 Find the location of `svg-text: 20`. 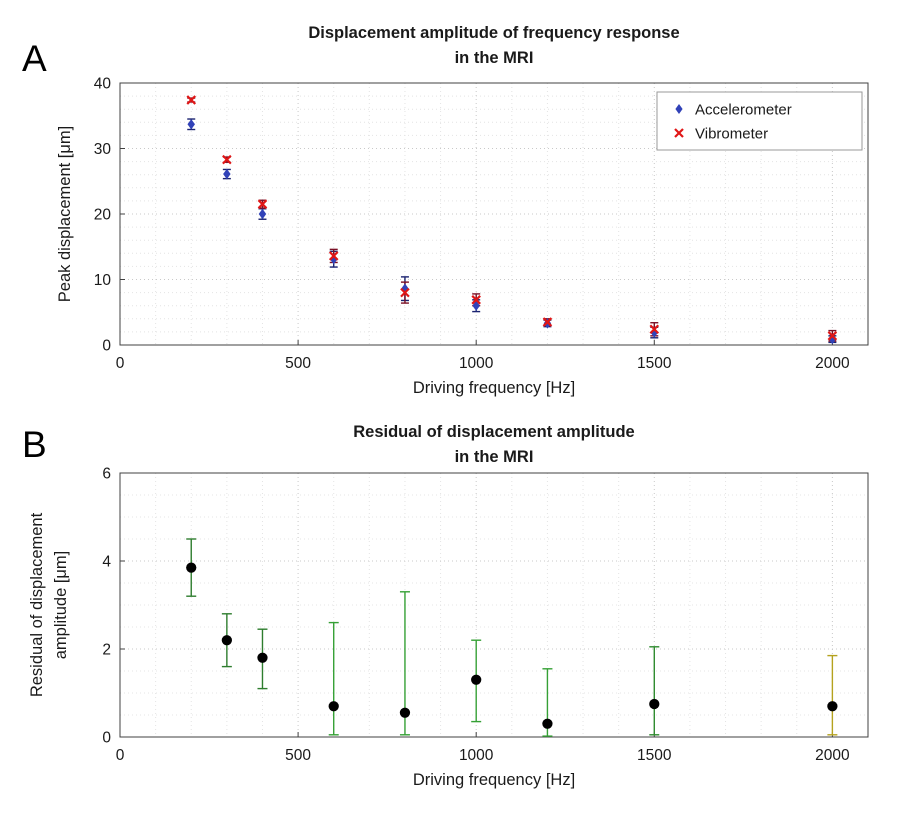

svg-text: 20 is located at coordinates (103, 215).